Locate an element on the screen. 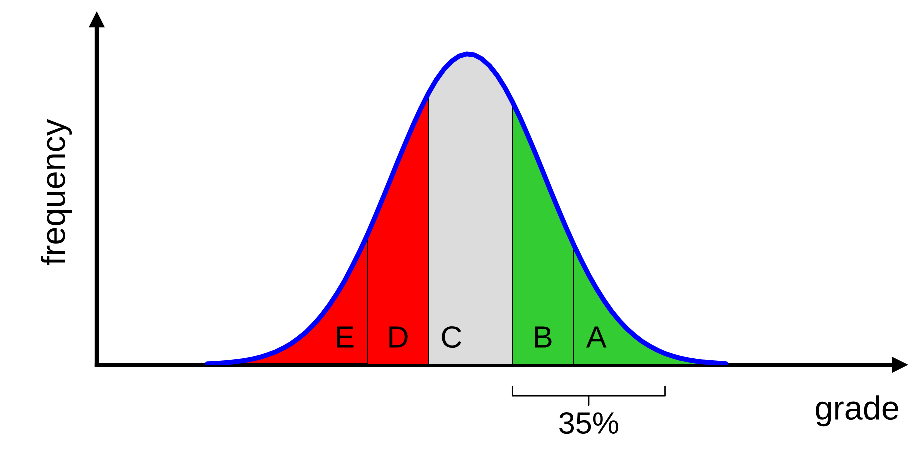  y-axis-title: frequency is located at coordinates (56, 192).